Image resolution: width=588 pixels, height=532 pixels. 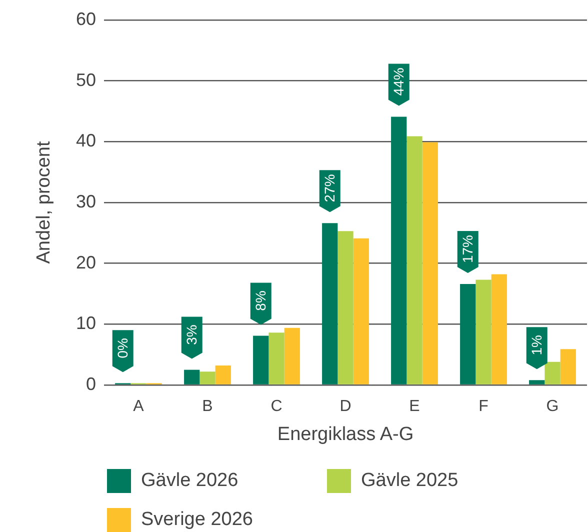 I want to click on y-tick-label: 30, so click(x=86, y=201).